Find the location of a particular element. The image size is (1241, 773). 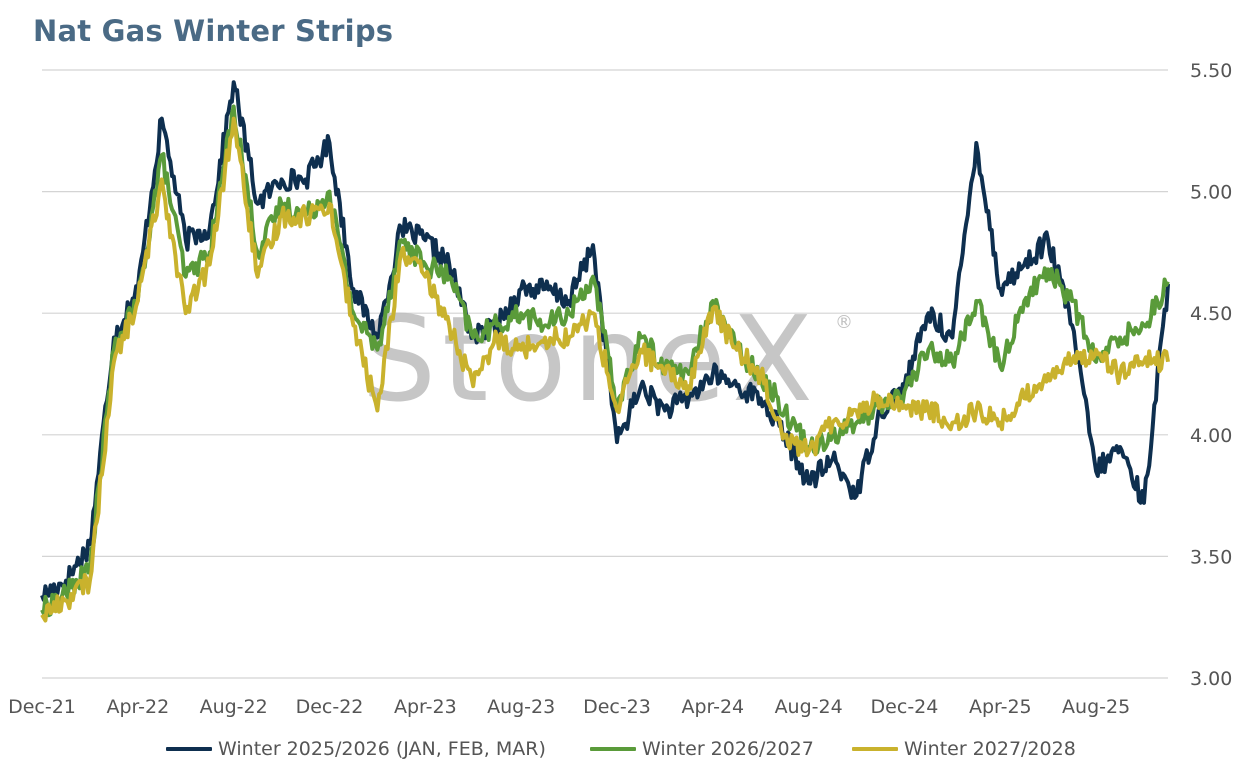

x-tick-label: Aug-22 is located at coordinates (234, 707).